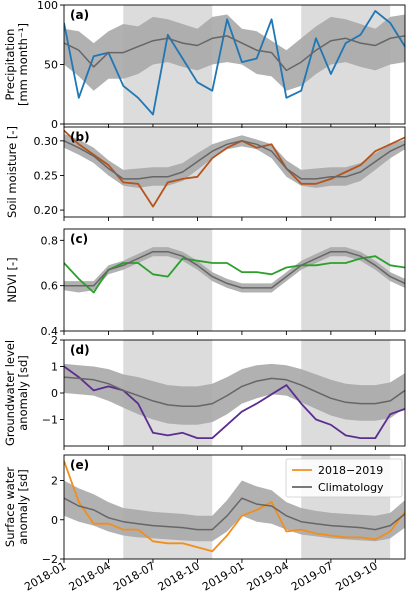 This screenshot has width=410, height=606. Describe the element at coordinates (10, 507) in the screenshot. I see `y-axis-label: Surface water` at that location.